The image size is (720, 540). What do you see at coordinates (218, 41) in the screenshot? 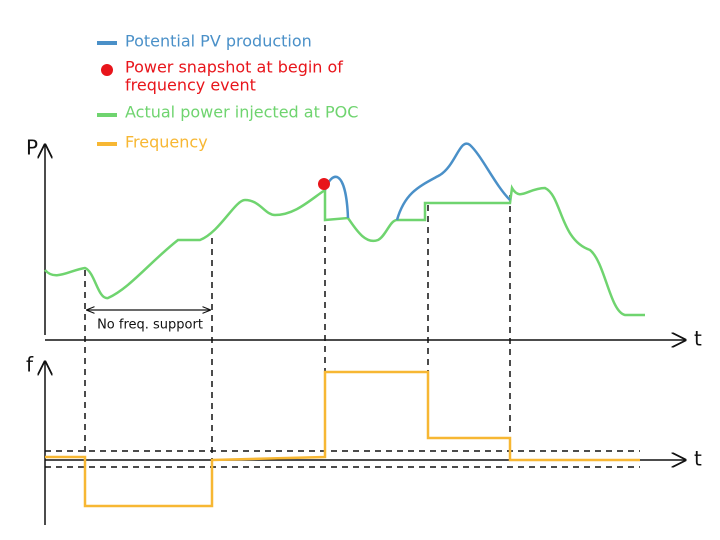
I see `legend-label: Potential PV production` at bounding box center [218, 41].